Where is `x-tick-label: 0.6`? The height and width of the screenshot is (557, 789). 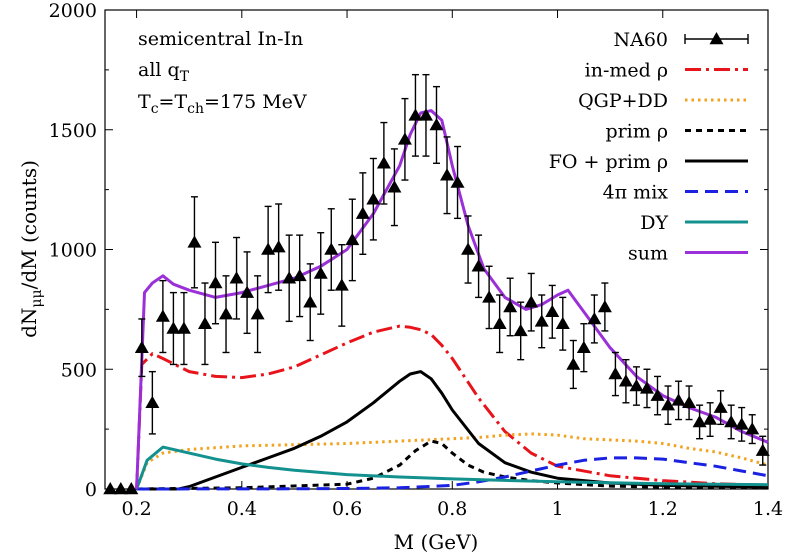
x-tick-label: 0.6 is located at coordinates (347, 509).